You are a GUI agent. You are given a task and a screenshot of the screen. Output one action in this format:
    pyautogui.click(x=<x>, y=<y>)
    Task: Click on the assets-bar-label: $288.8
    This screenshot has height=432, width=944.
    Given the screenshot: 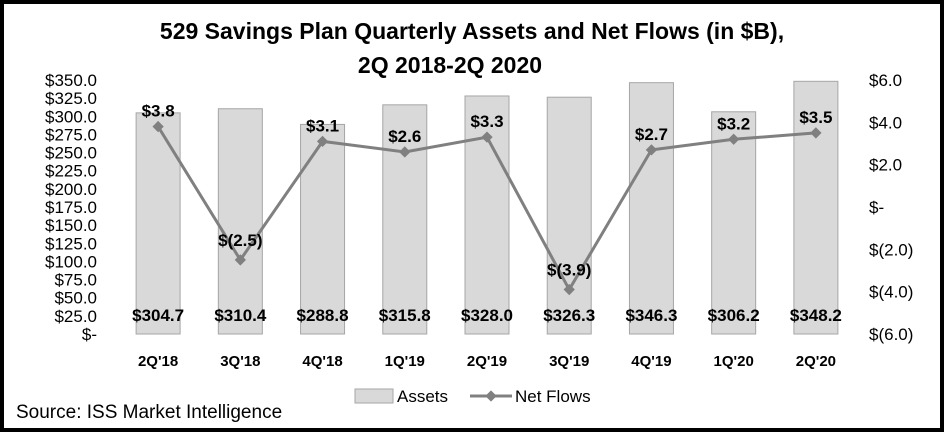 What is the action you would take?
    pyautogui.click(x=323, y=315)
    